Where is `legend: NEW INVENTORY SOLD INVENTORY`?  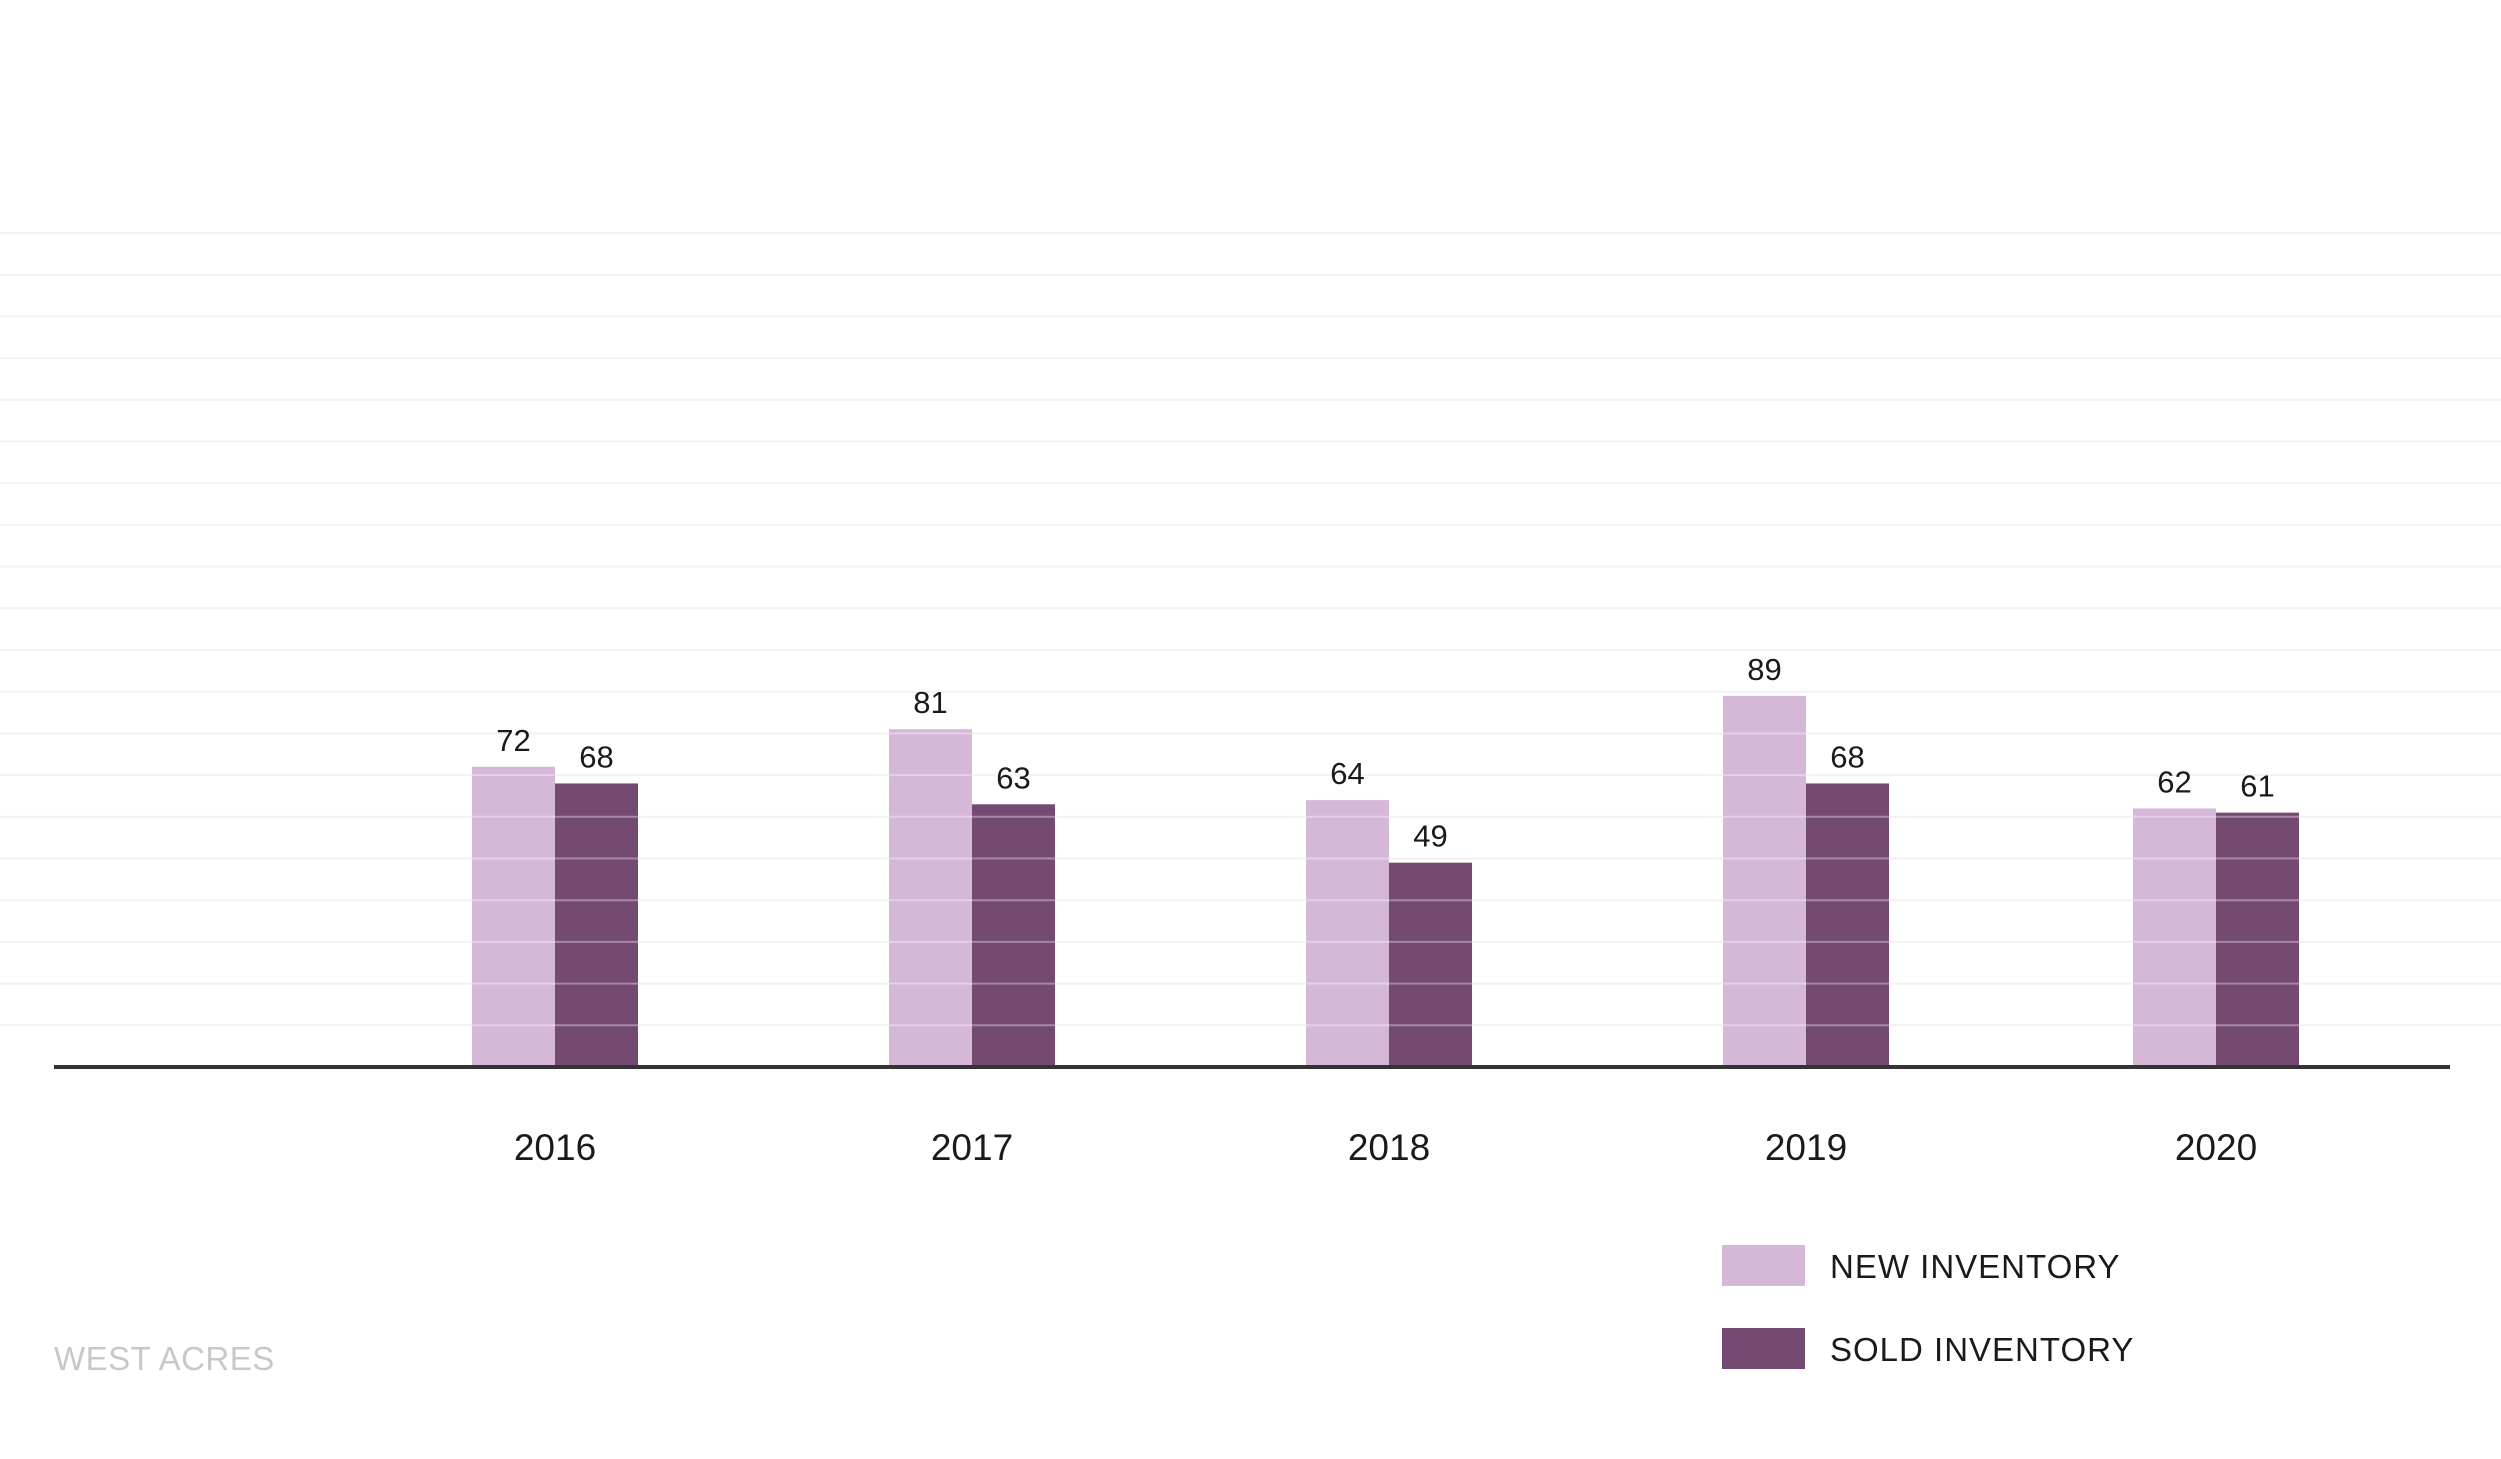
legend: NEW INVENTORY SOLD INVENTORY is located at coordinates (1928, 1307).